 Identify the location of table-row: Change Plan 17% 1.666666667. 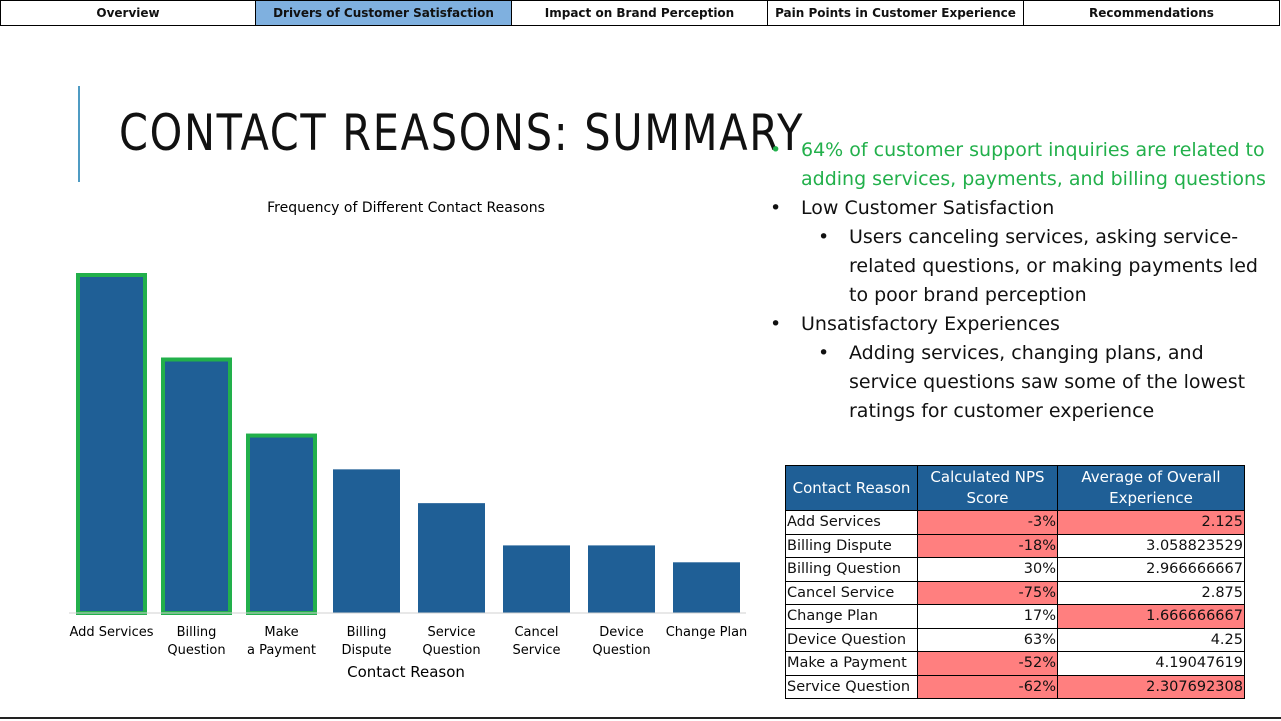
(1015, 616).